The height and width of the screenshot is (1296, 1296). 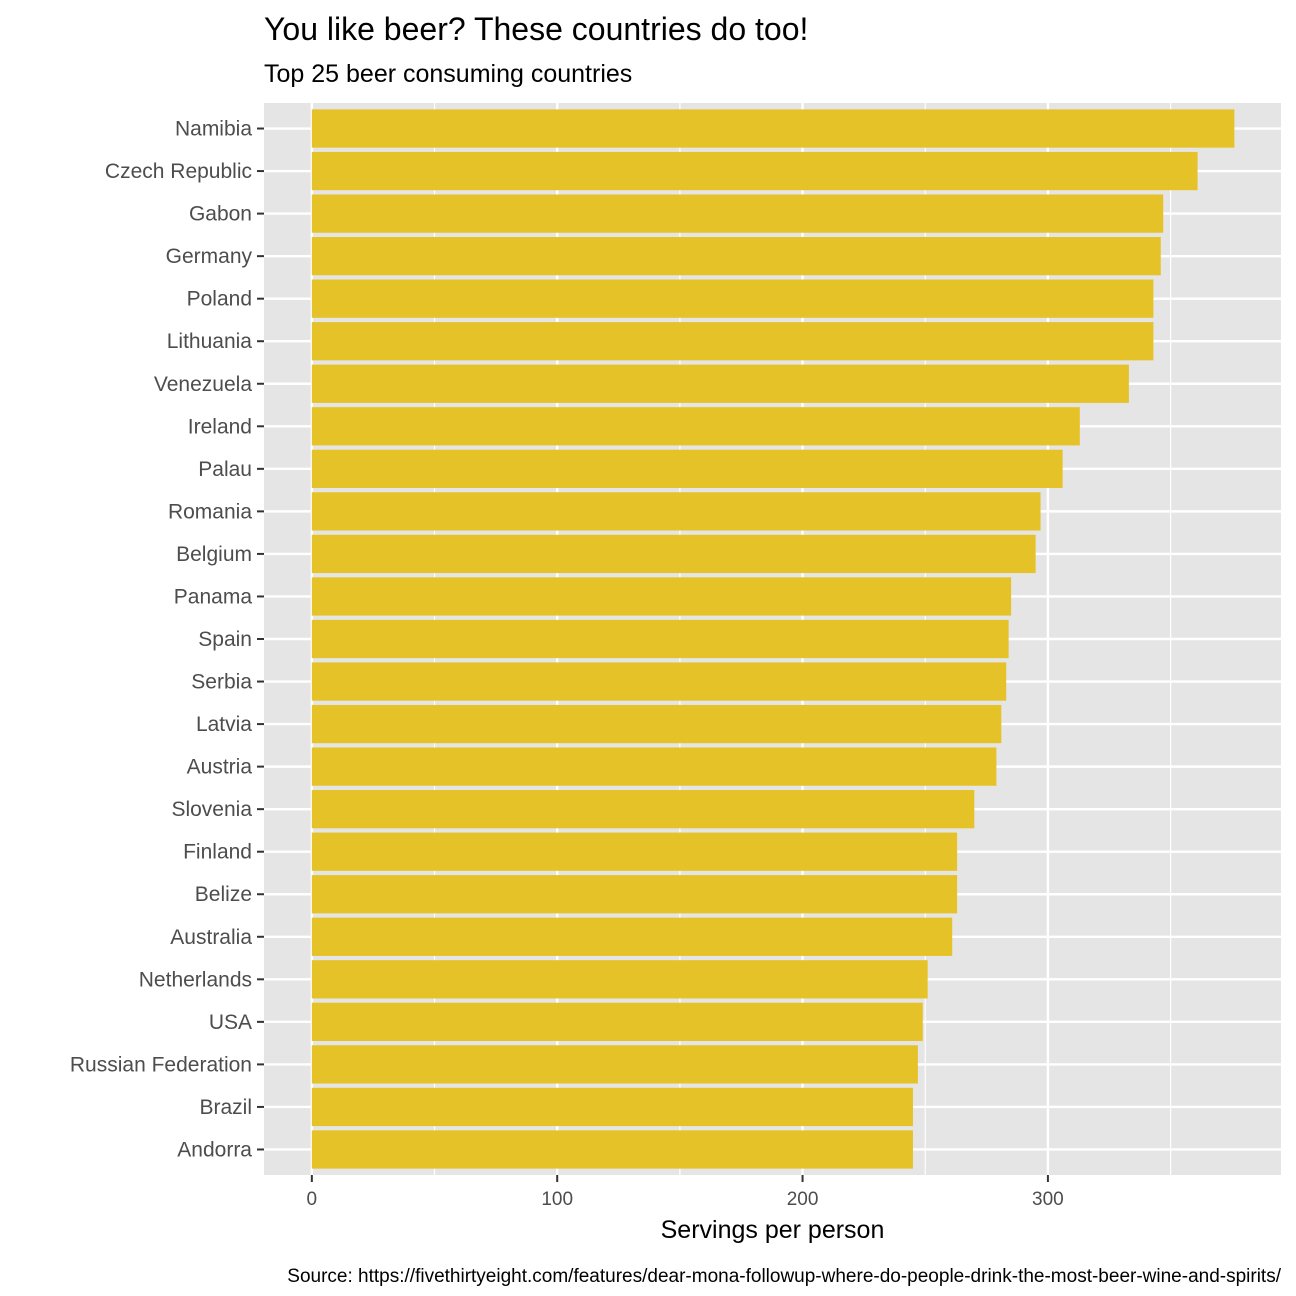 What do you see at coordinates (210, 341) in the screenshot?
I see `category-label: Lithuania` at bounding box center [210, 341].